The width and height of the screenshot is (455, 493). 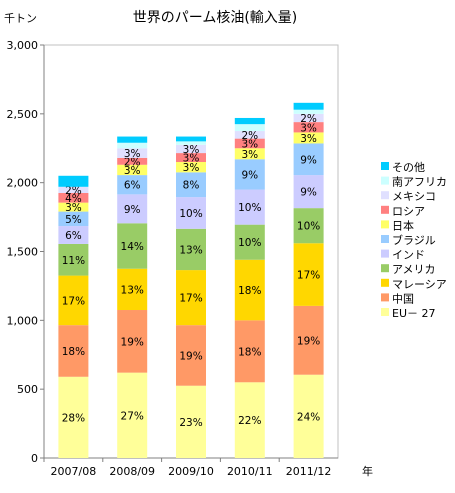 I want to click on legend-label: EU－ 27, so click(x=414, y=313).